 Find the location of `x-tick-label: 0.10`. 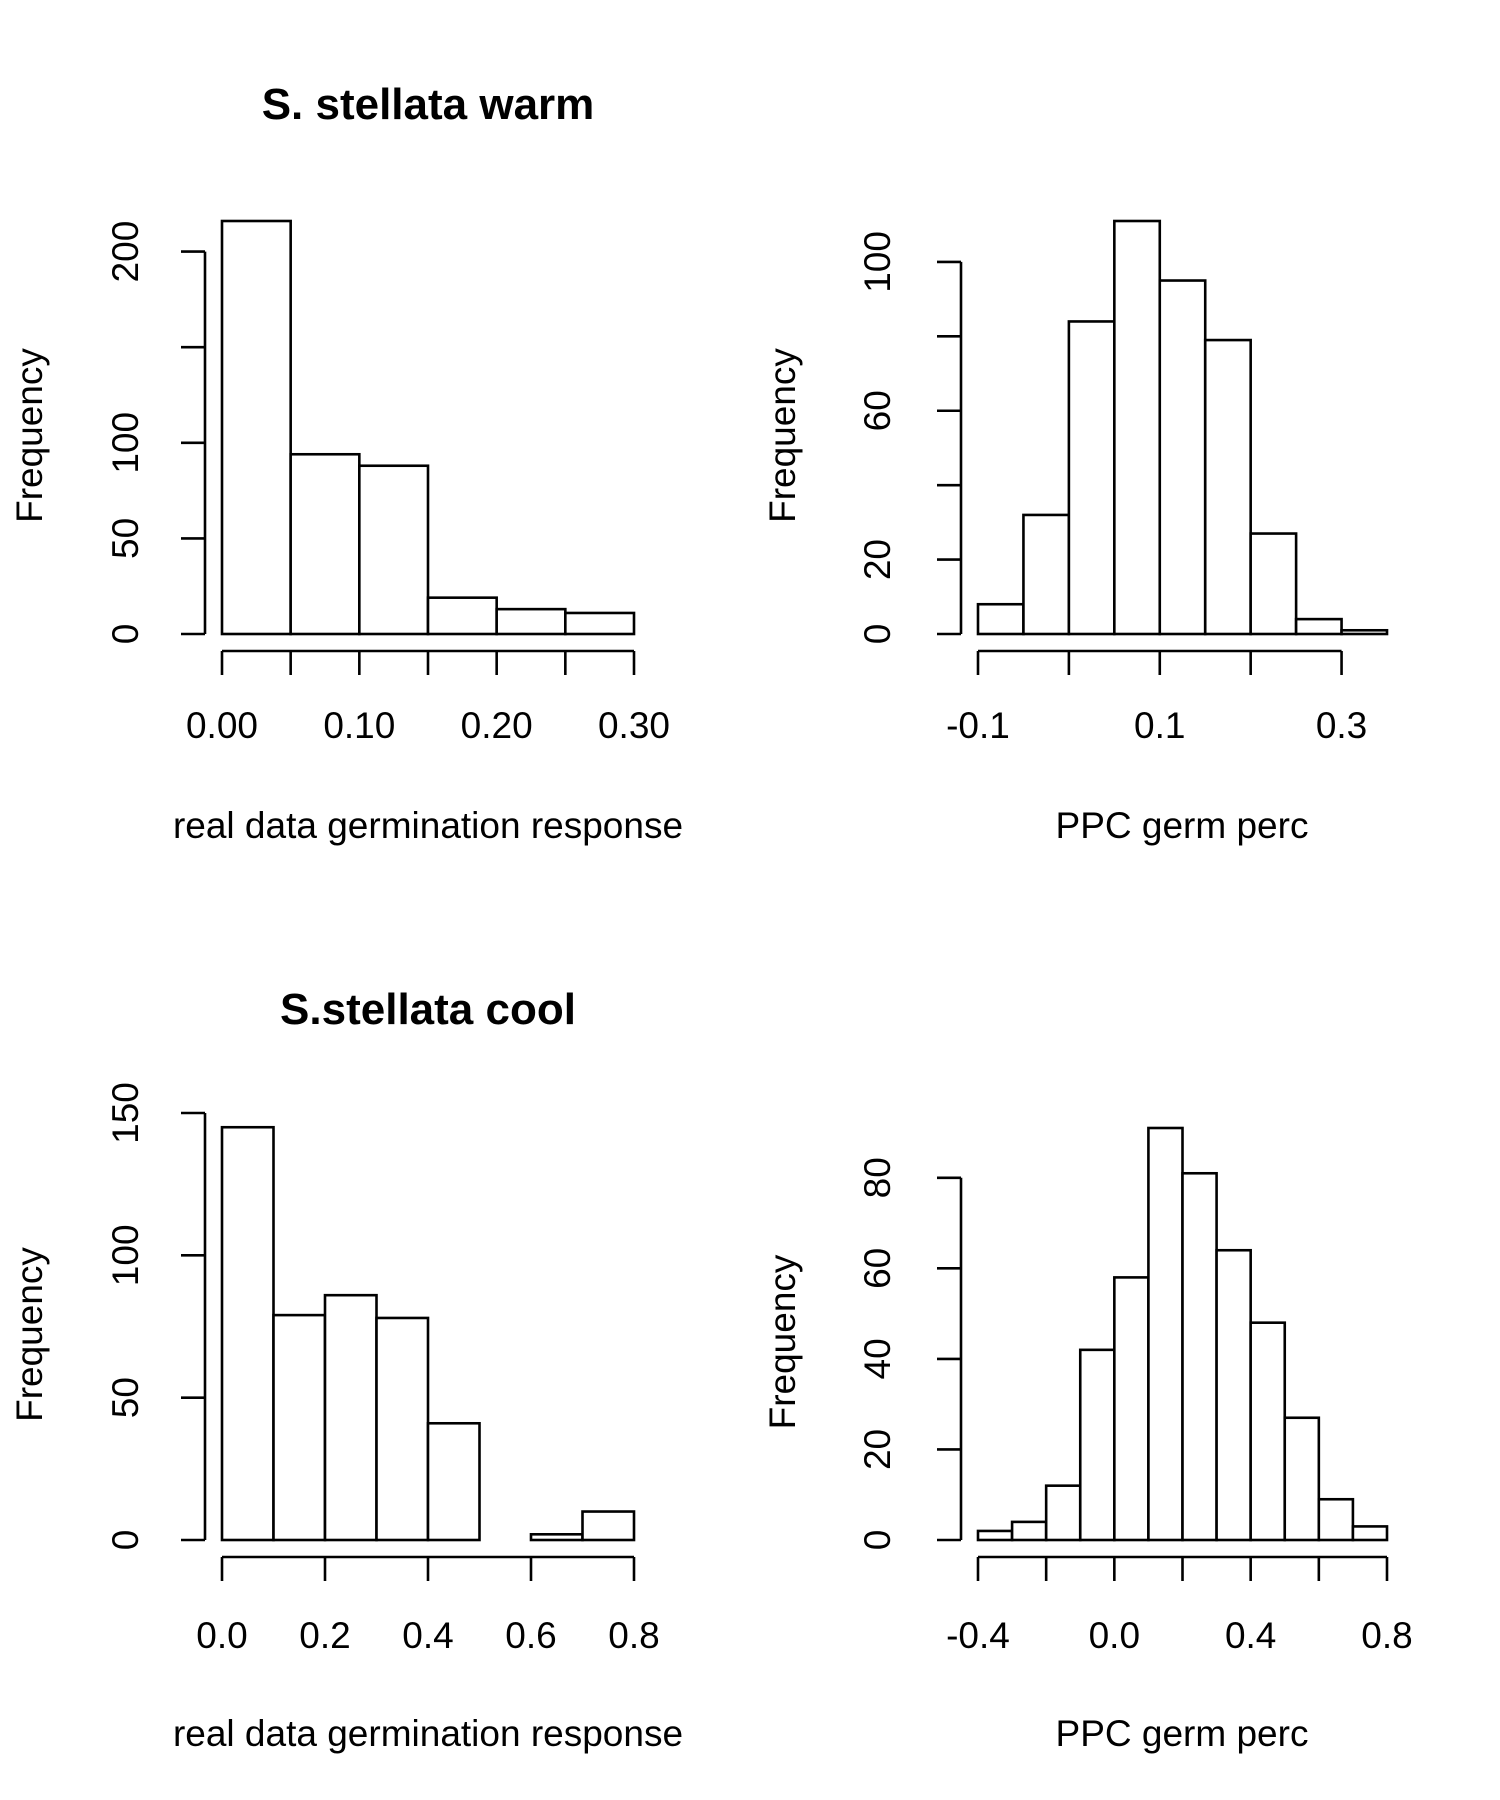

x-tick-label: 0.10 is located at coordinates (359, 725).